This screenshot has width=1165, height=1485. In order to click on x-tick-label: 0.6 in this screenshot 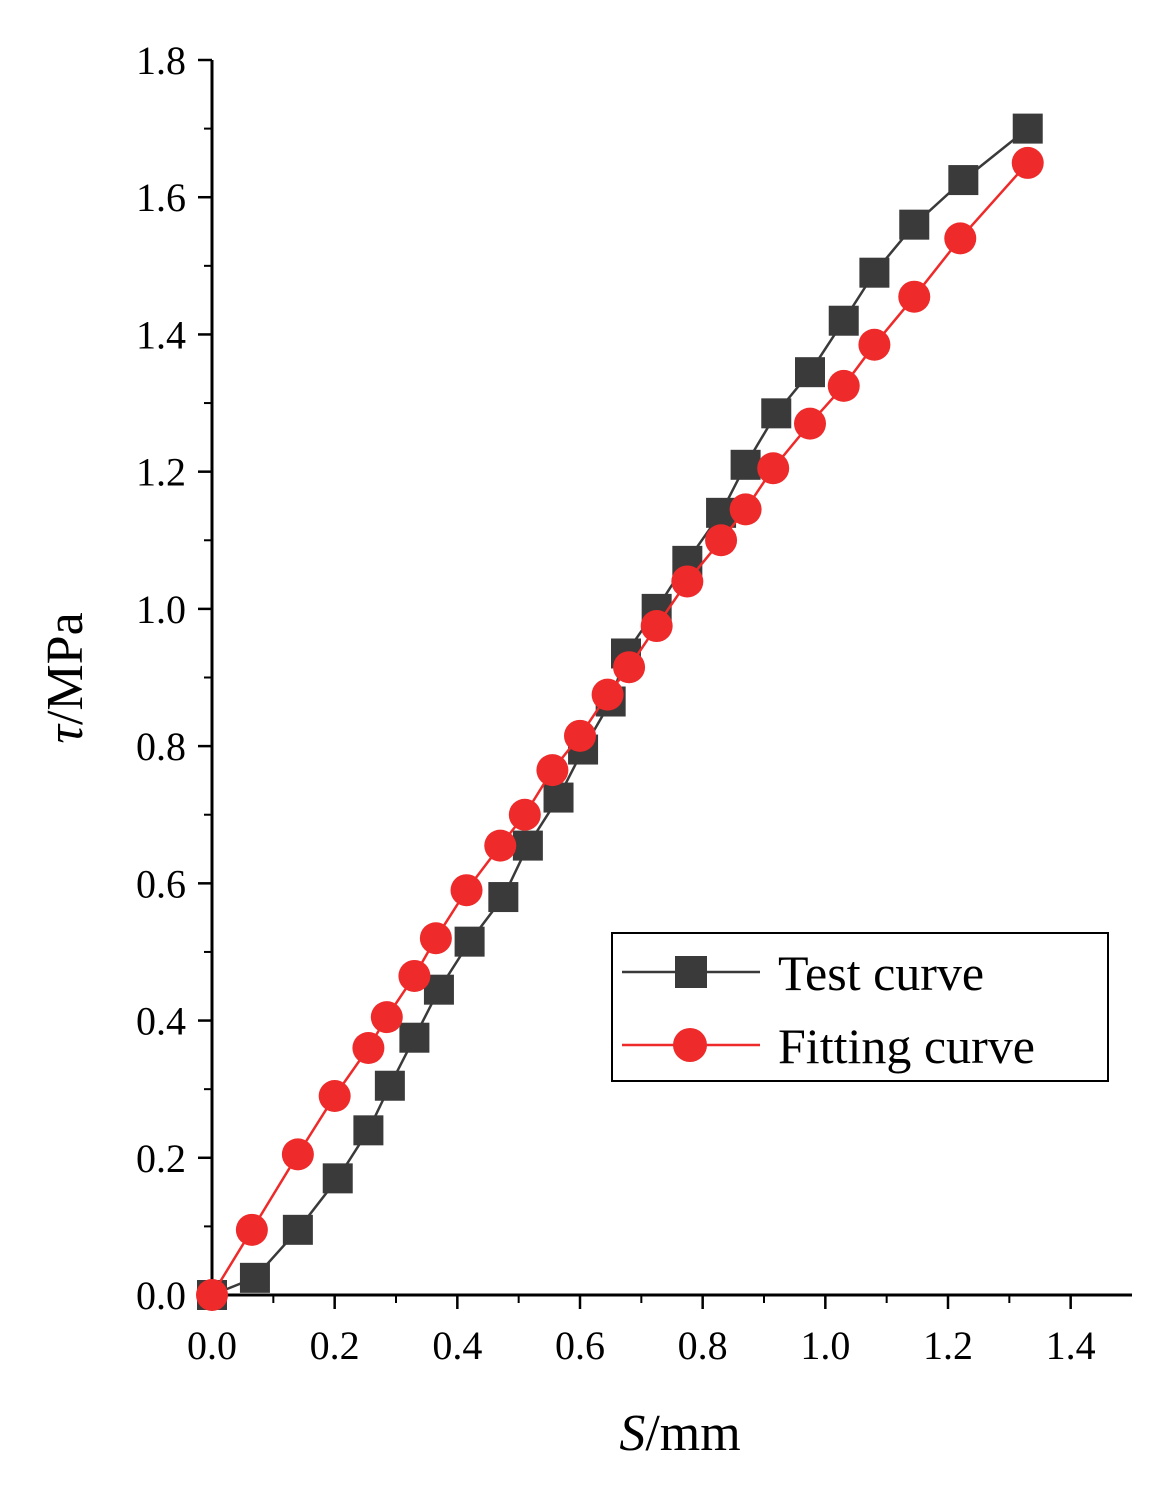, I will do `click(580, 1345)`.